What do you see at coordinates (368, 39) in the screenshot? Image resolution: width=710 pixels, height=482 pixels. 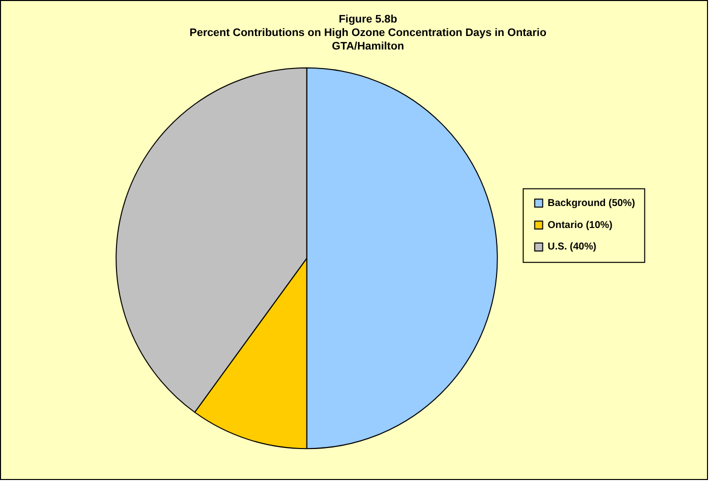 I see `chart-subtitle: Percent Contributions on High Ozone Concentration Days in Ontario GTA/Hamilton` at bounding box center [368, 39].